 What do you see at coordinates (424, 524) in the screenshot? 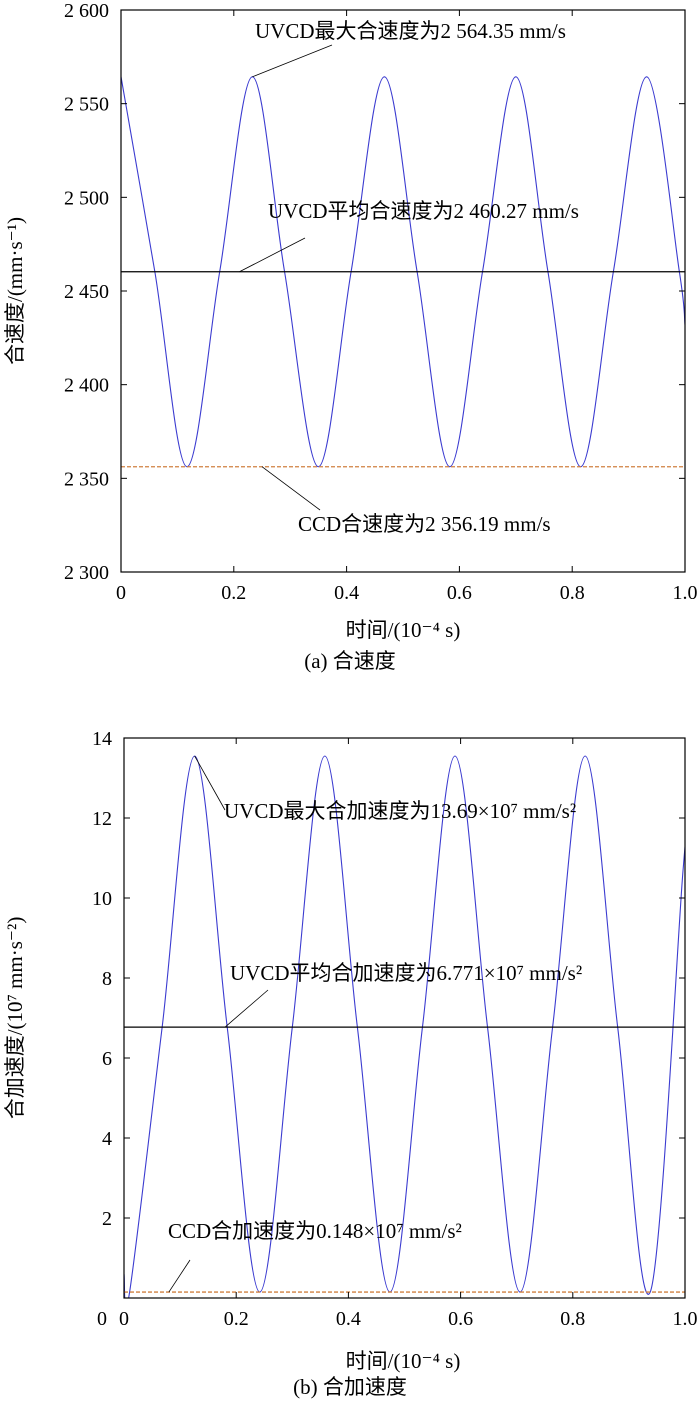
I see `annotation-label: CCD合速度为2 356.19 mm/s` at bounding box center [424, 524].